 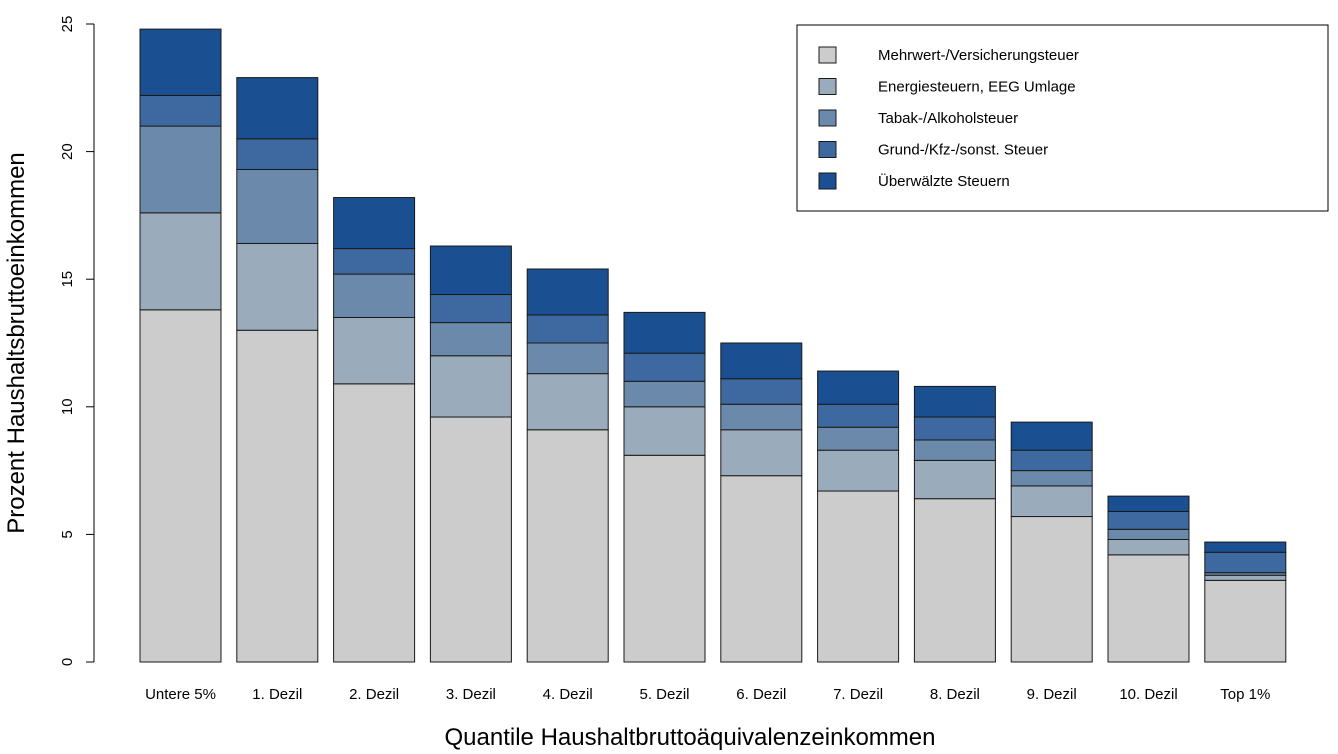 What do you see at coordinates (858, 694) in the screenshot?
I see `x-tick-label: 7. Dezil` at bounding box center [858, 694].